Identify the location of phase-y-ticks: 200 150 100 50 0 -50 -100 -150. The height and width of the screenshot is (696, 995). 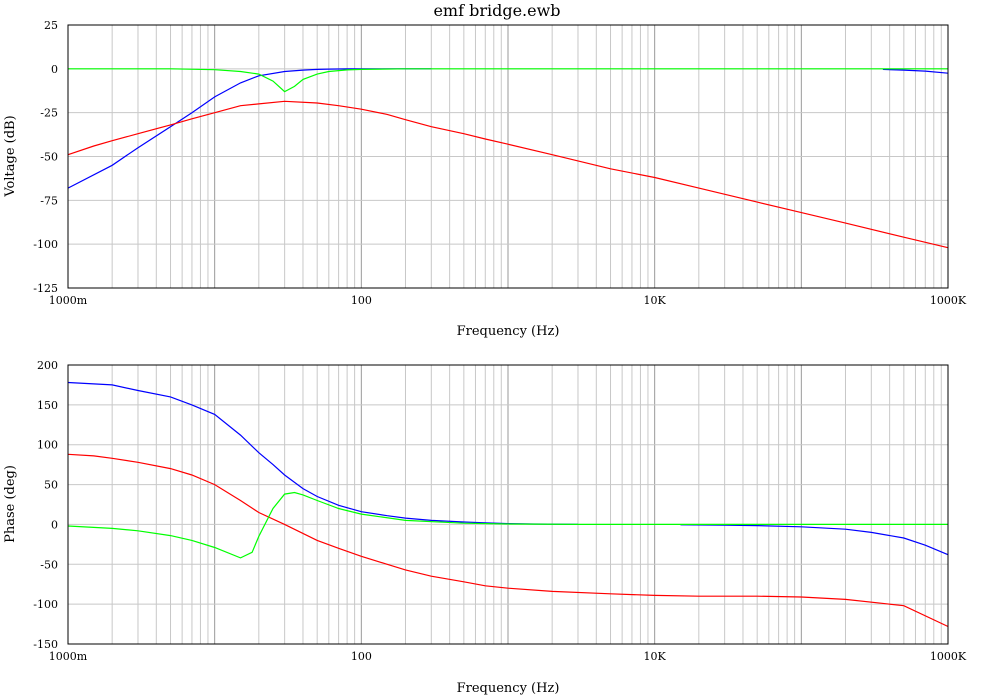
(45, 505).